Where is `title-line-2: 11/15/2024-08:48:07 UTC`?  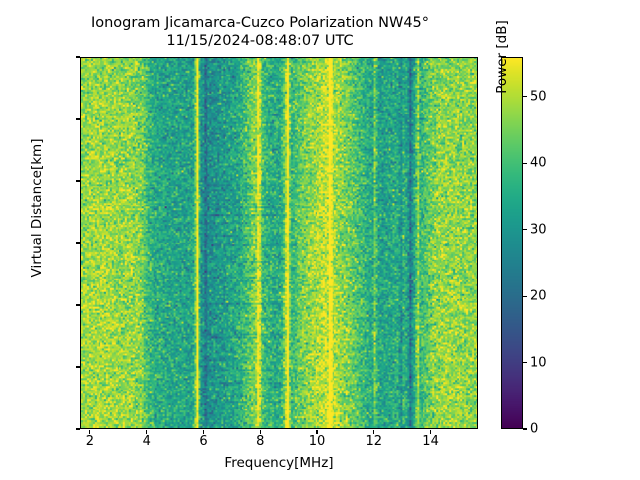
title-line-2: 11/15/2024-08:48:07 UTC is located at coordinates (260, 41).